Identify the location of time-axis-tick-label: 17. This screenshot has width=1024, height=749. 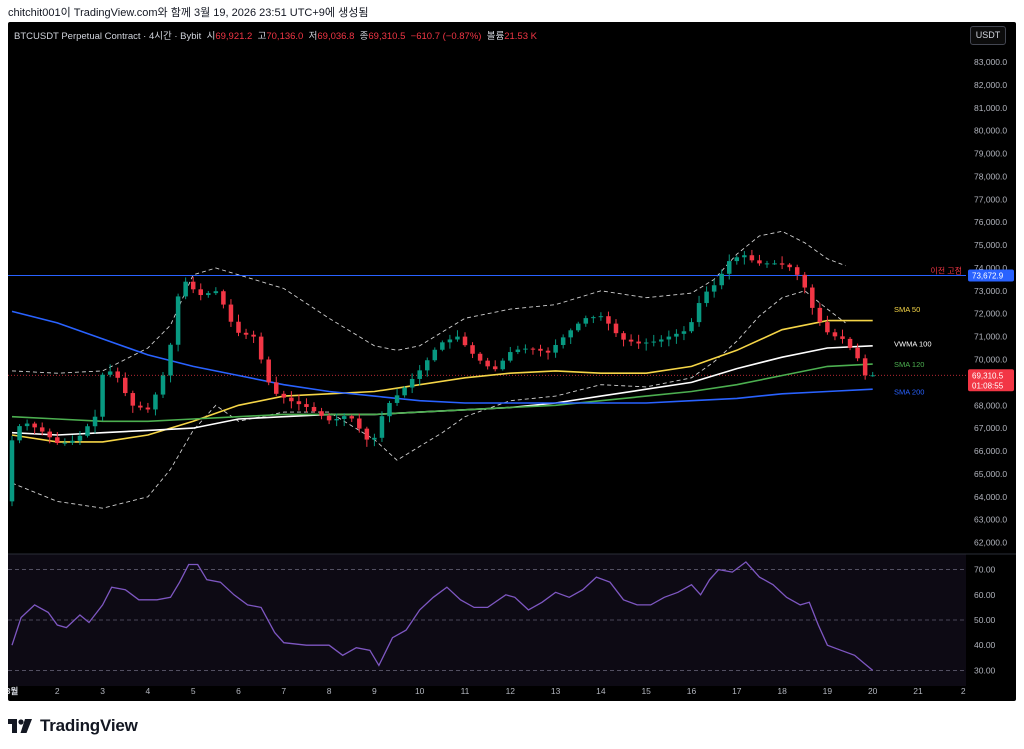
(737, 691).